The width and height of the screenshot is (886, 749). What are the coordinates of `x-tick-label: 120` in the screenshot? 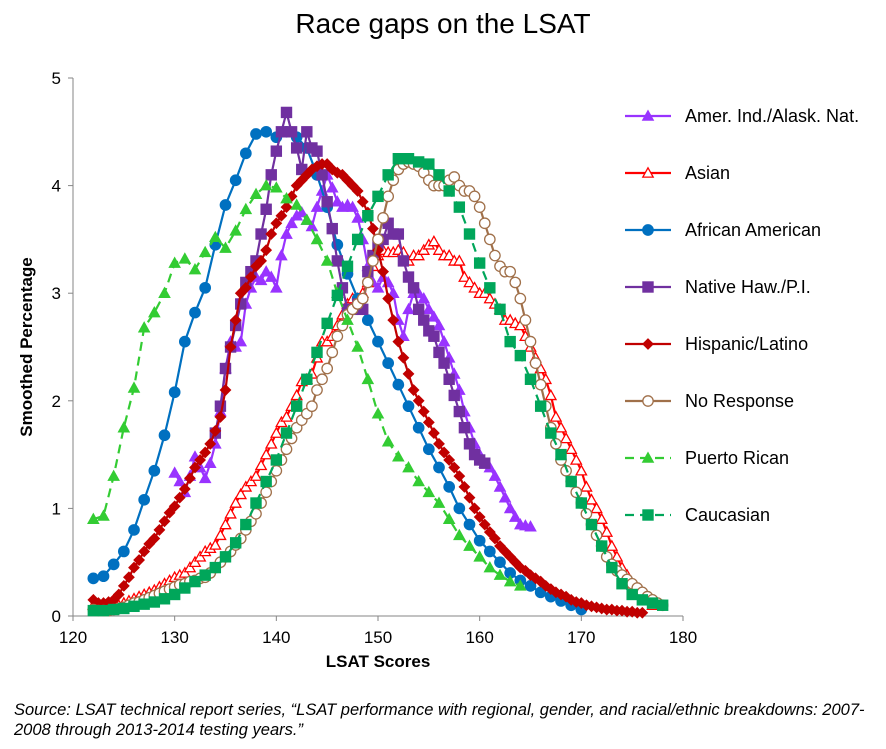 It's located at (73, 637).